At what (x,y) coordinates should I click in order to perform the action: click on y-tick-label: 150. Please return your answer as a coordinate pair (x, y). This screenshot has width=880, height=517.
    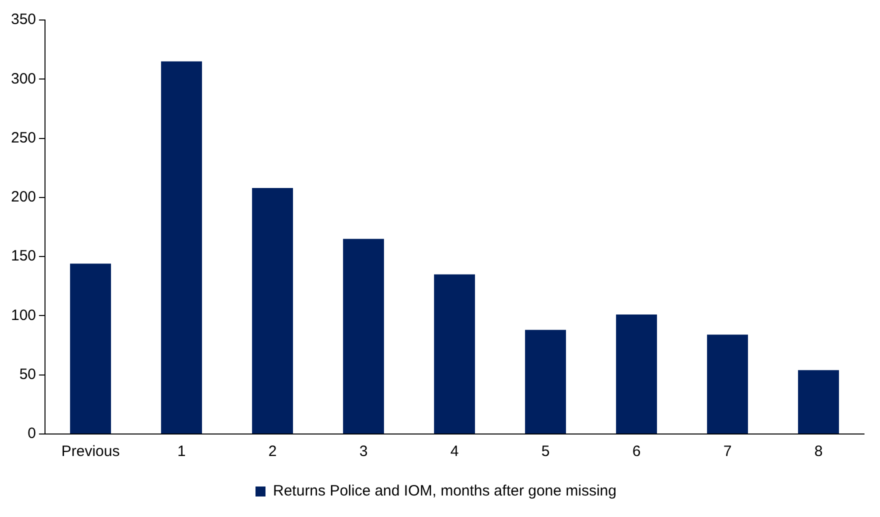
    Looking at the image, I should click on (23, 256).